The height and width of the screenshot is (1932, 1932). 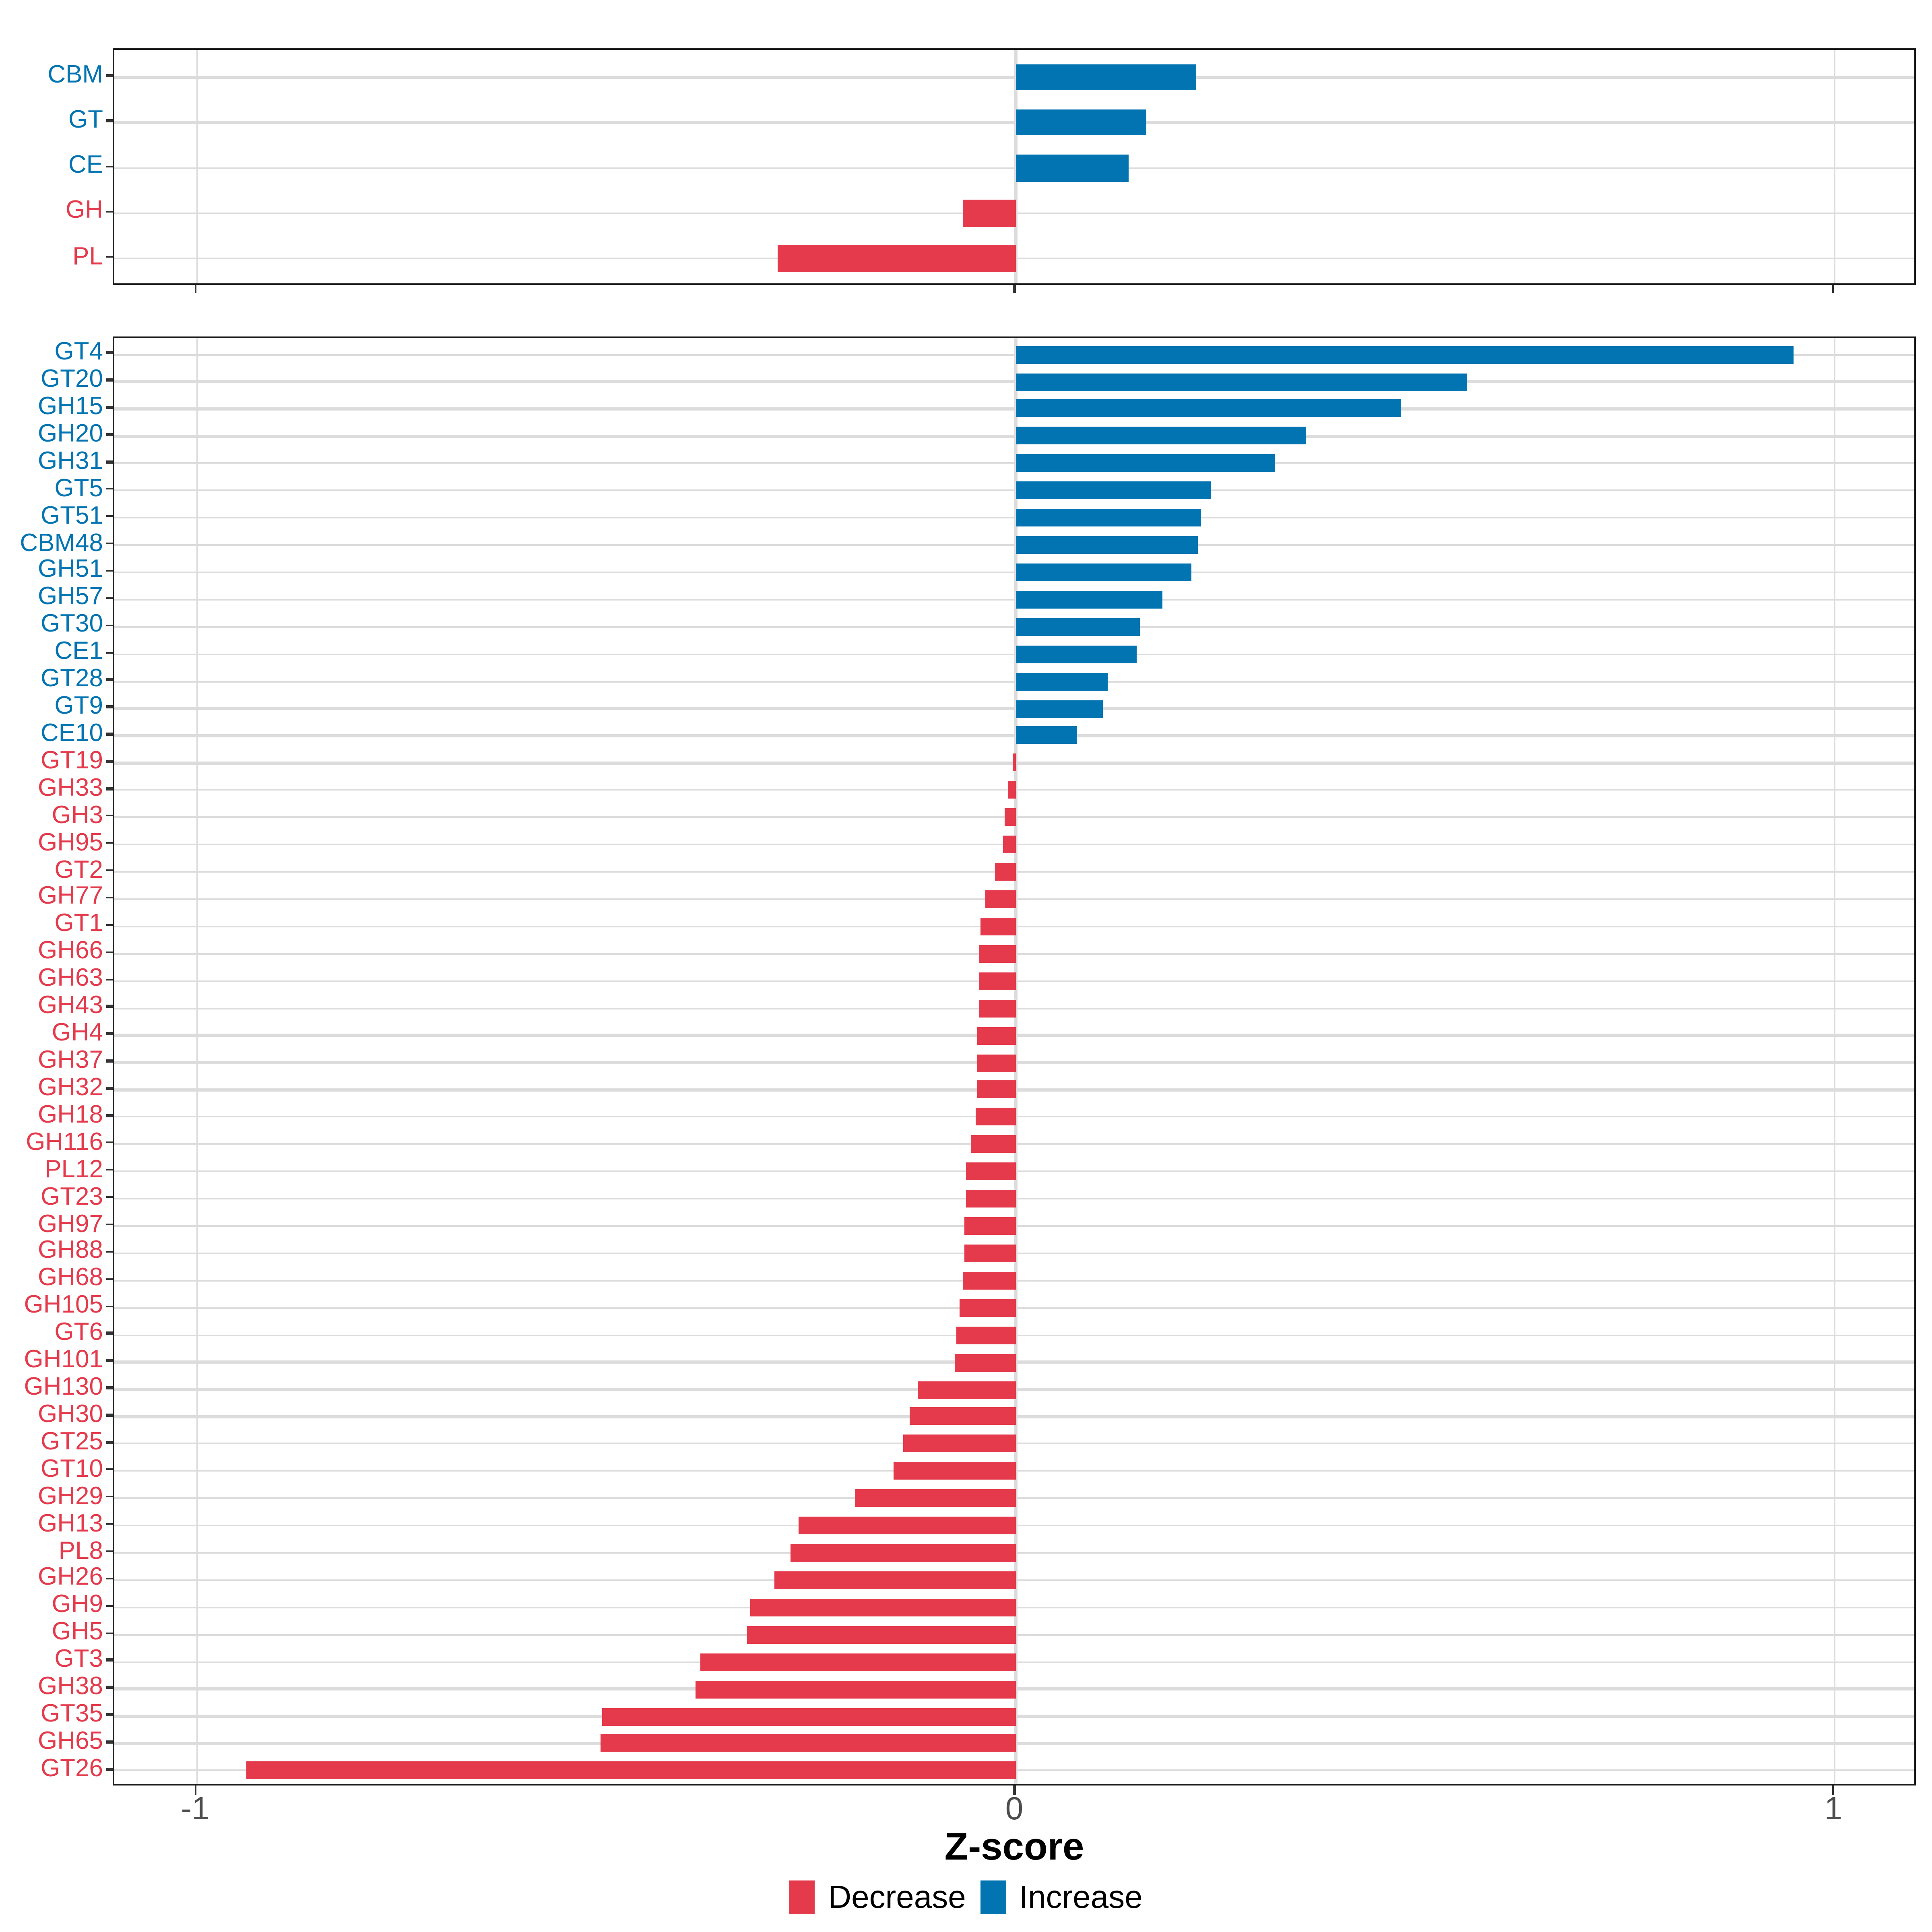 I want to click on category-label-GH51: GH51, so click(x=70, y=570).